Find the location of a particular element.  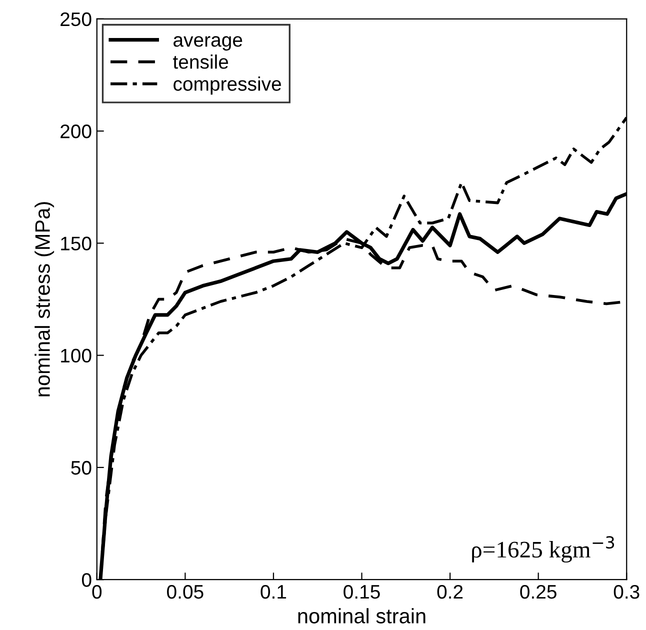

y-axis-title: nominal stress (MPa) is located at coordinates (44, 299).